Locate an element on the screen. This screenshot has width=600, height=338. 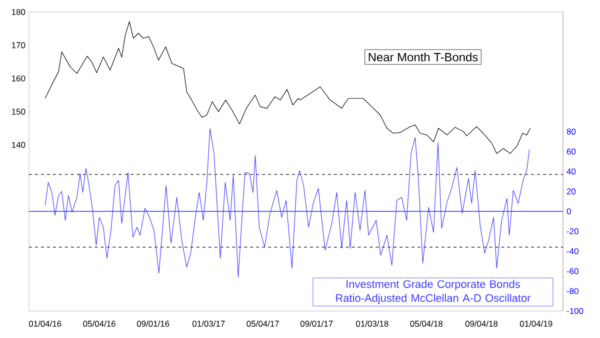
x-tick-label: 09/01/17 is located at coordinates (316, 323).